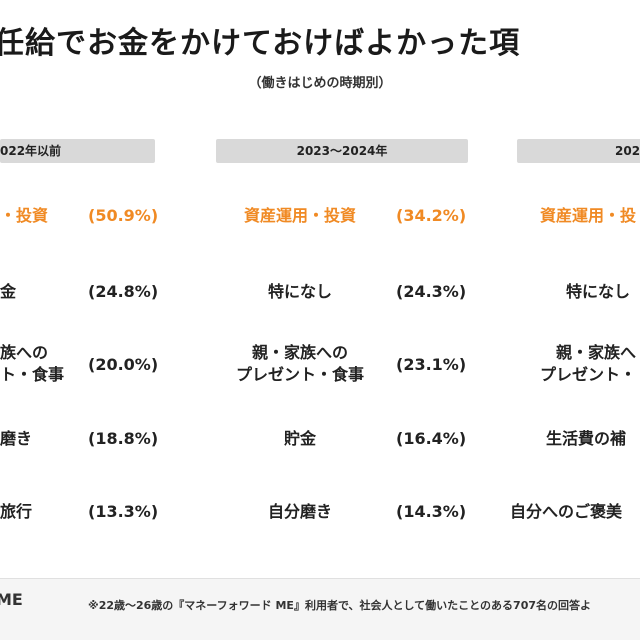 The width and height of the screenshot is (640, 640). I want to click on item-percent: (14.3%), so click(431, 511).